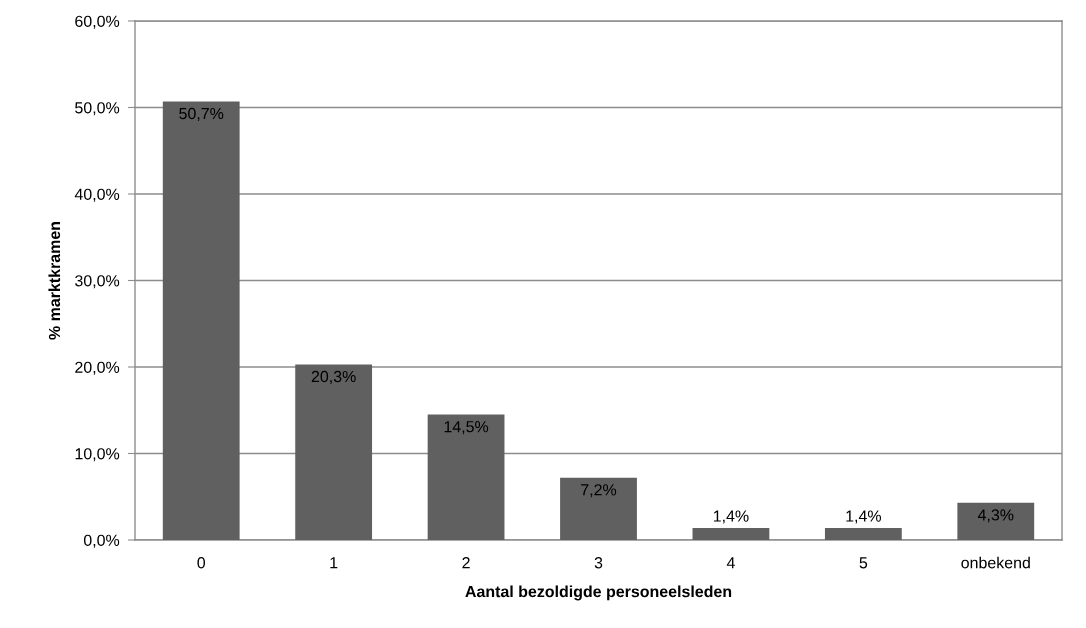  What do you see at coordinates (101, 541) in the screenshot?
I see `y-tick-label: 0,0%` at bounding box center [101, 541].